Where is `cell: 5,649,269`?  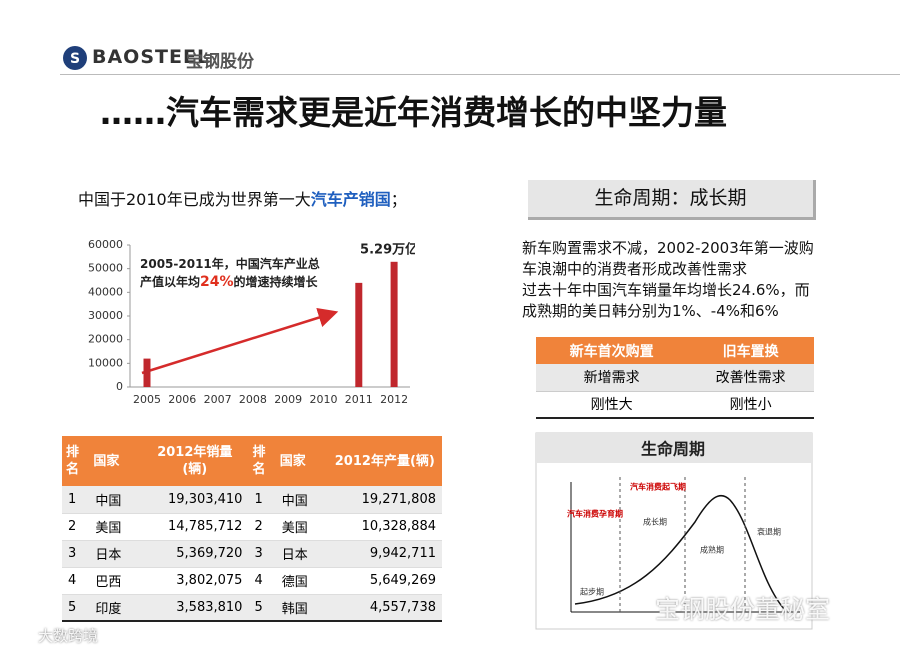 cell: 5,649,269 is located at coordinates (402, 580).